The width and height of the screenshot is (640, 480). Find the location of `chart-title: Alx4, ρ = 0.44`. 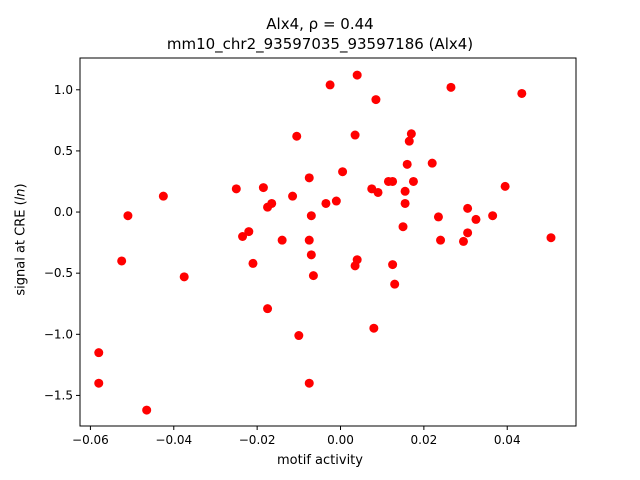

chart-title: Alx4, ρ = 0.44 is located at coordinates (320, 24).